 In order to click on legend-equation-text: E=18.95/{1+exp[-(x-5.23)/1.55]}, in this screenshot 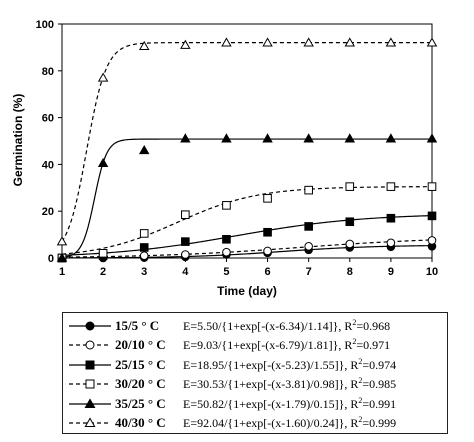, I will do `click(267, 364)`.